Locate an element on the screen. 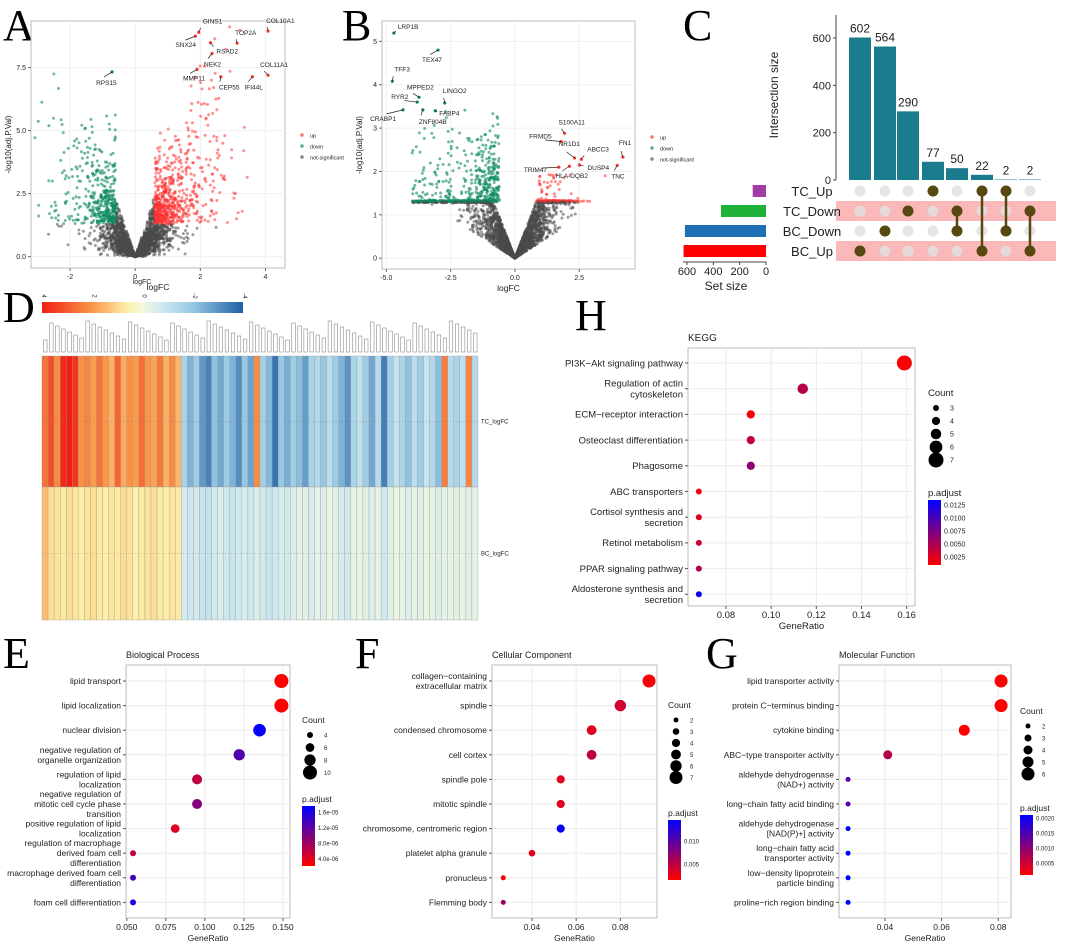 The image size is (1065, 944). legend-label: up is located at coordinates (313, 137).